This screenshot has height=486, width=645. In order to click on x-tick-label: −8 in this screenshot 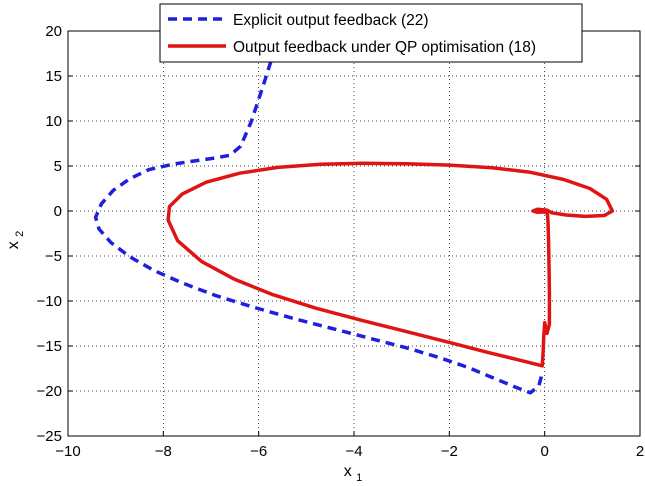, I will do `click(163, 451)`.